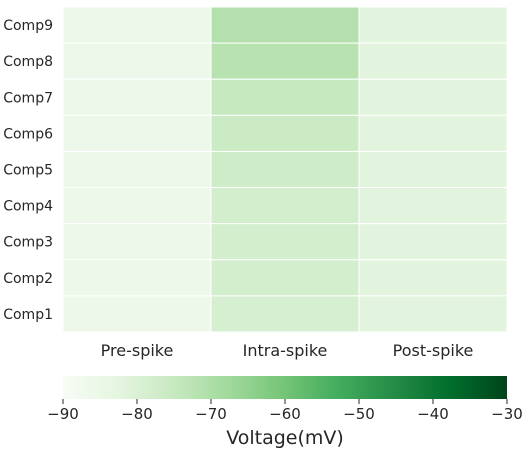 This screenshot has width=528, height=452. What do you see at coordinates (137, 350) in the screenshot?
I see `column-label: Pre-spike` at bounding box center [137, 350].